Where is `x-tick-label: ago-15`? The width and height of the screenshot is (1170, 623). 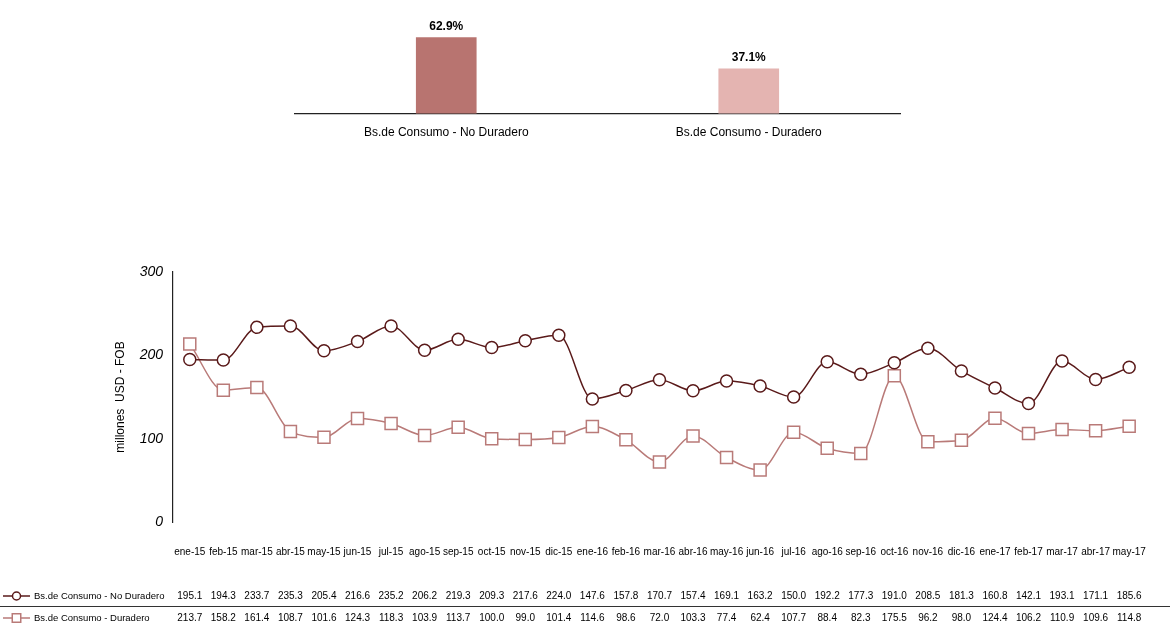 x-tick-label: ago-15 is located at coordinates (425, 551).